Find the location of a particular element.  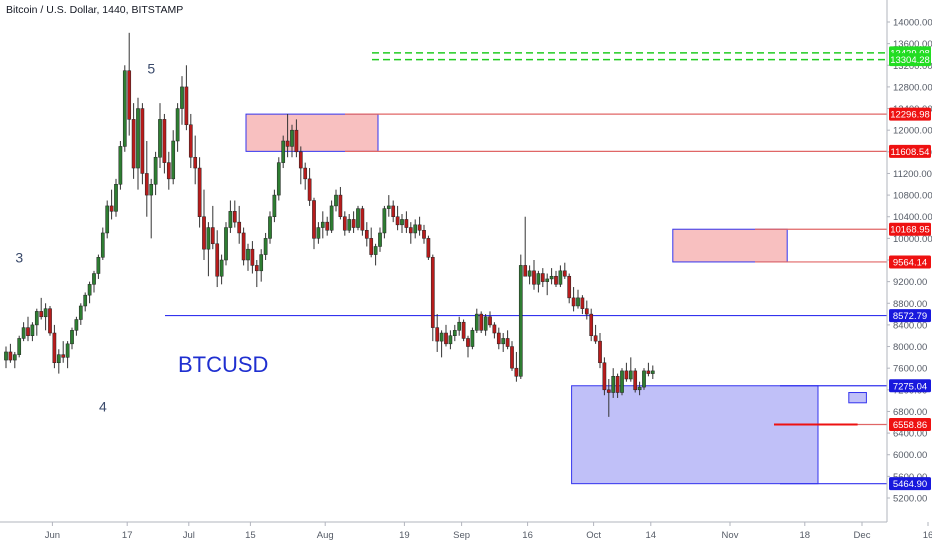

y-tick-label: 14000.00 is located at coordinates (912, 23).